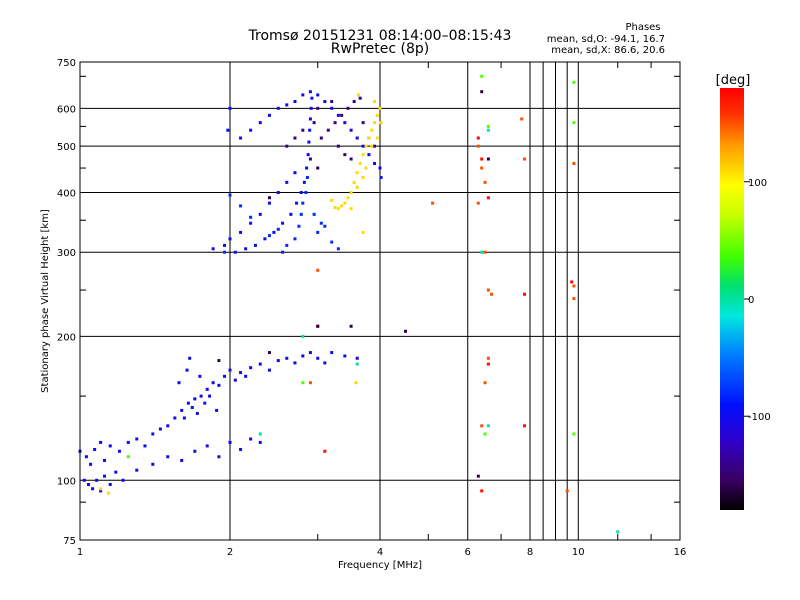  Describe the element at coordinates (80, 552) in the screenshot. I see `x-tick-label: 1` at that location.